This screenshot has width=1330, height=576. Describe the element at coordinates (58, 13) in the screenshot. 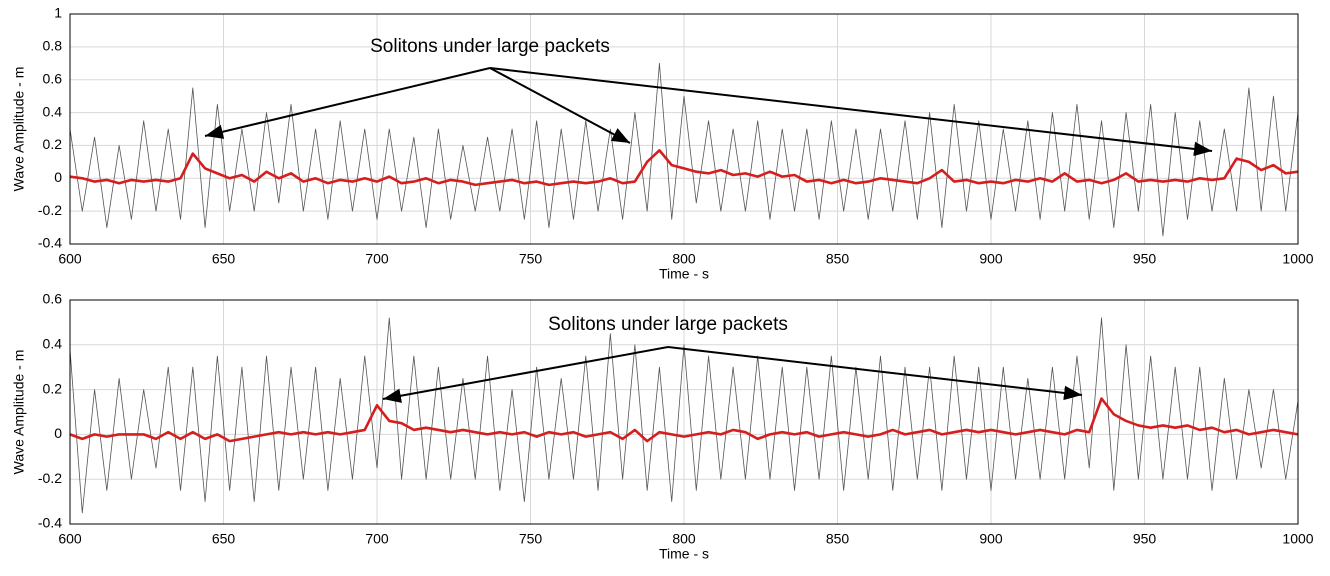

I see `y-tick-label: 1` at that location.